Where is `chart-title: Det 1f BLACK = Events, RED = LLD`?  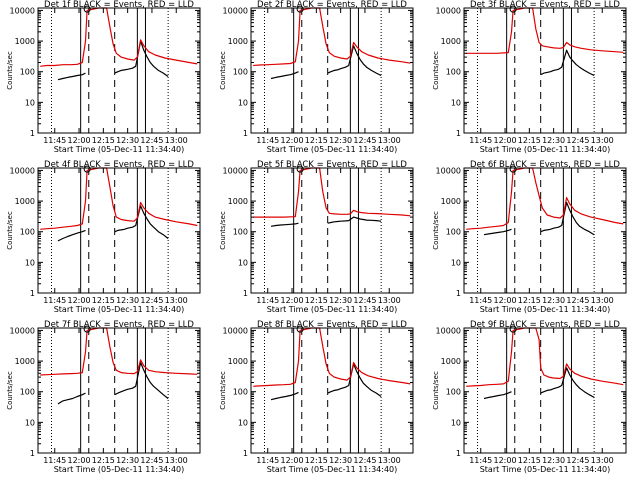 chart-title: Det 1f BLACK = Events, RED = LLD is located at coordinates (119, 5).